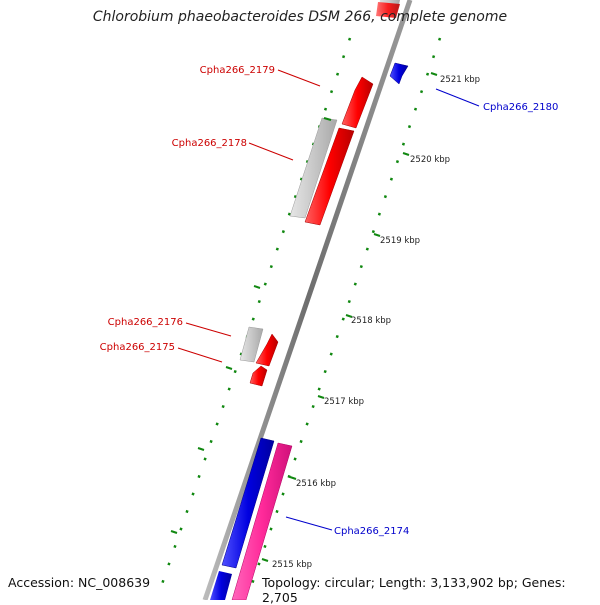 The image size is (600, 605). What do you see at coordinates (221, 585) in the screenshot?
I see `gene-feature-bottom-blue` at bounding box center [221, 585].